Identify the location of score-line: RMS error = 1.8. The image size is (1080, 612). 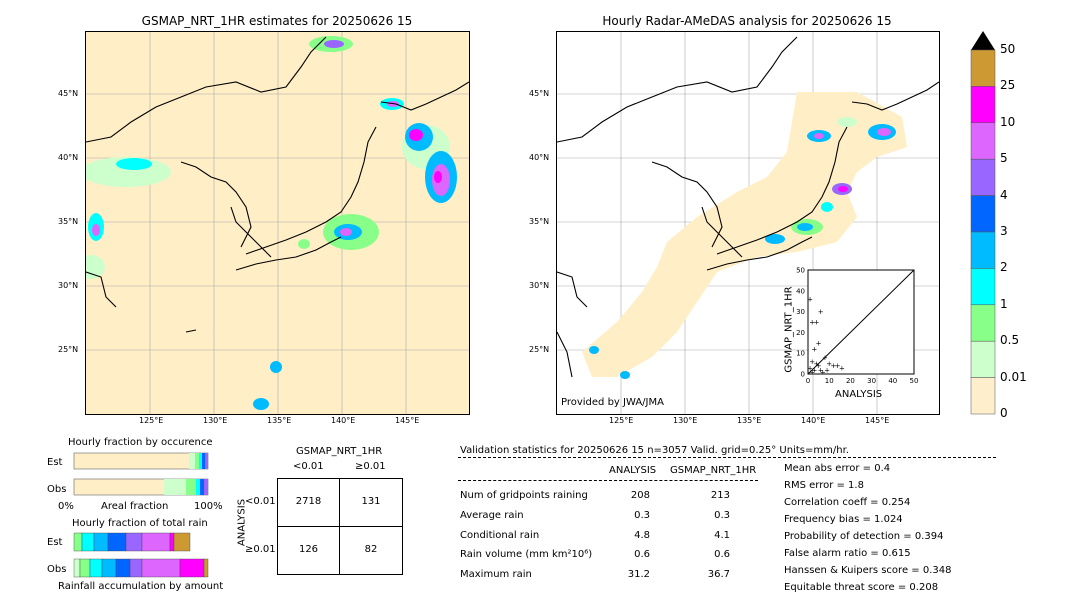
(824, 485).